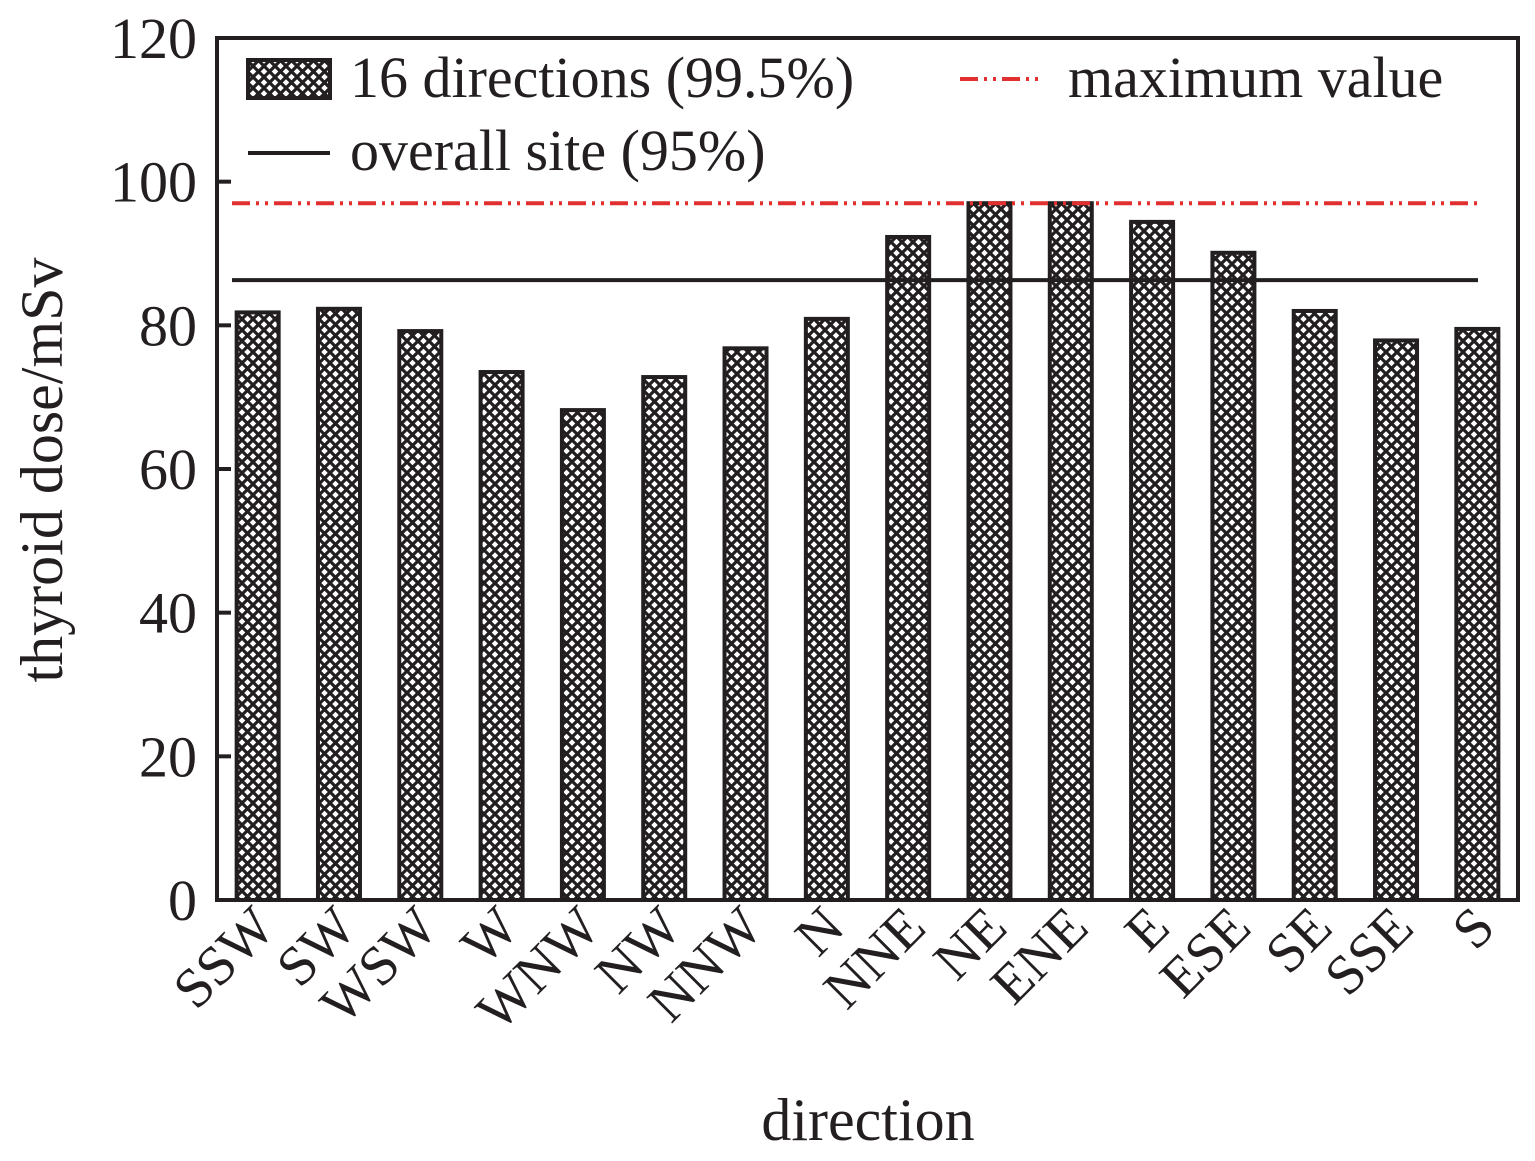  What do you see at coordinates (745, 624) in the screenshot?
I see `bar-nnw` at bounding box center [745, 624].